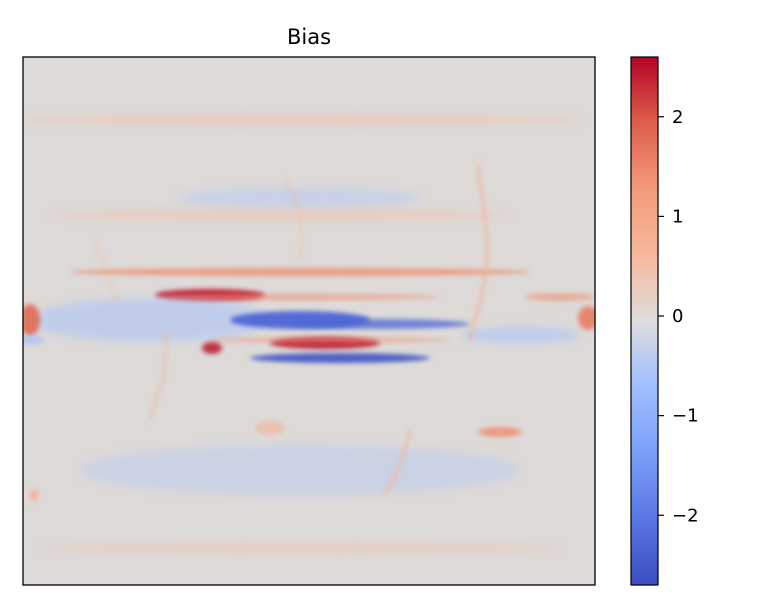 Image resolution: width=761 pixels, height=609 pixels. Describe the element at coordinates (31, 320) in the screenshot. I see `heatmap-region-left-edge-warm` at that location.